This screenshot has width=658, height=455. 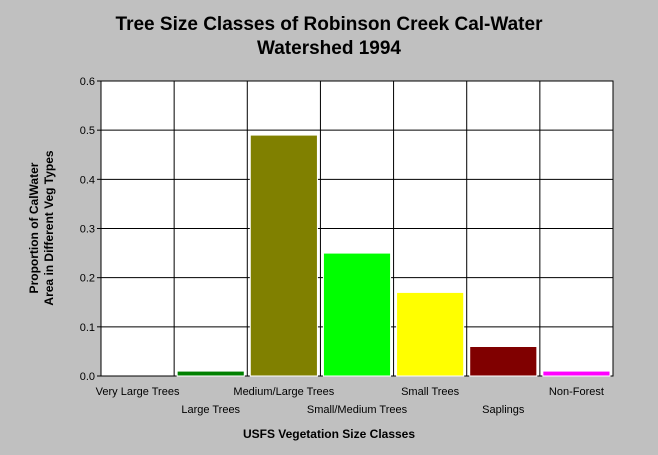 What do you see at coordinates (87, 180) in the screenshot?
I see `y-tick-label: 0.4` at bounding box center [87, 180].